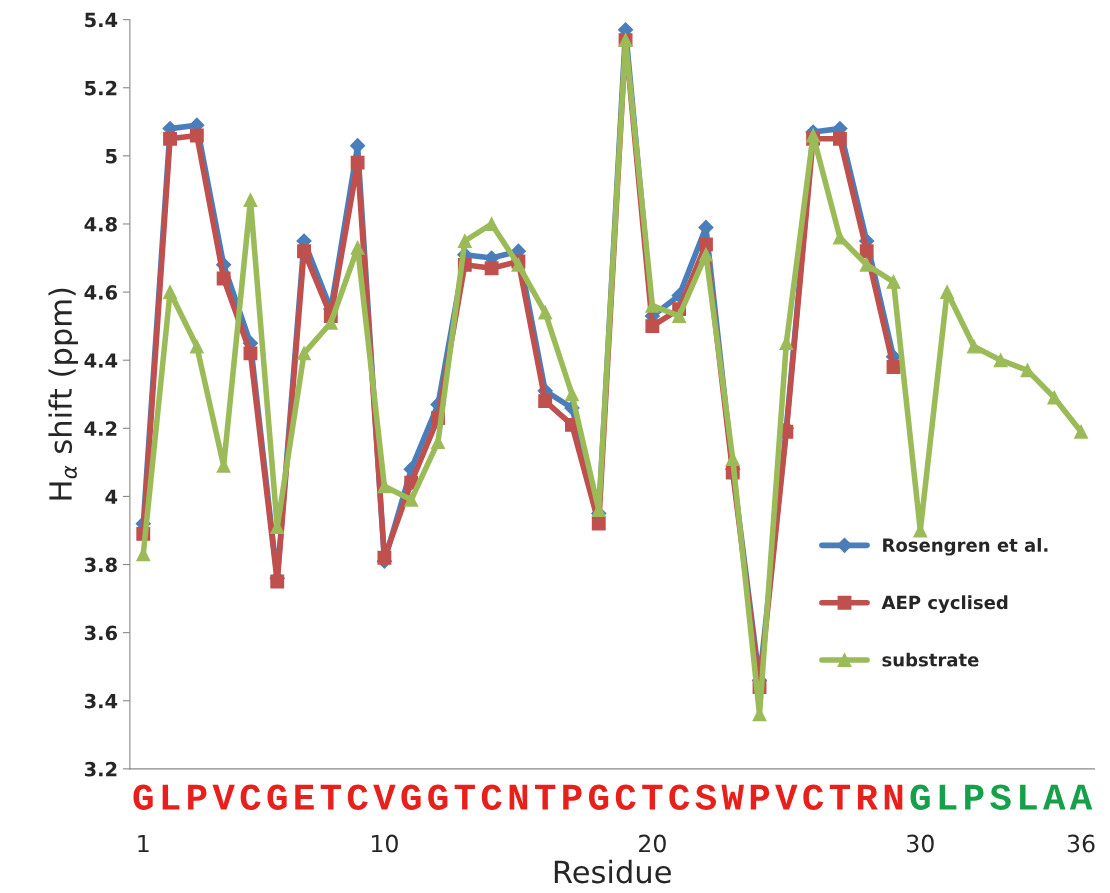  What do you see at coordinates (930, 659) in the screenshot?
I see `legend-label: substrate` at bounding box center [930, 659].